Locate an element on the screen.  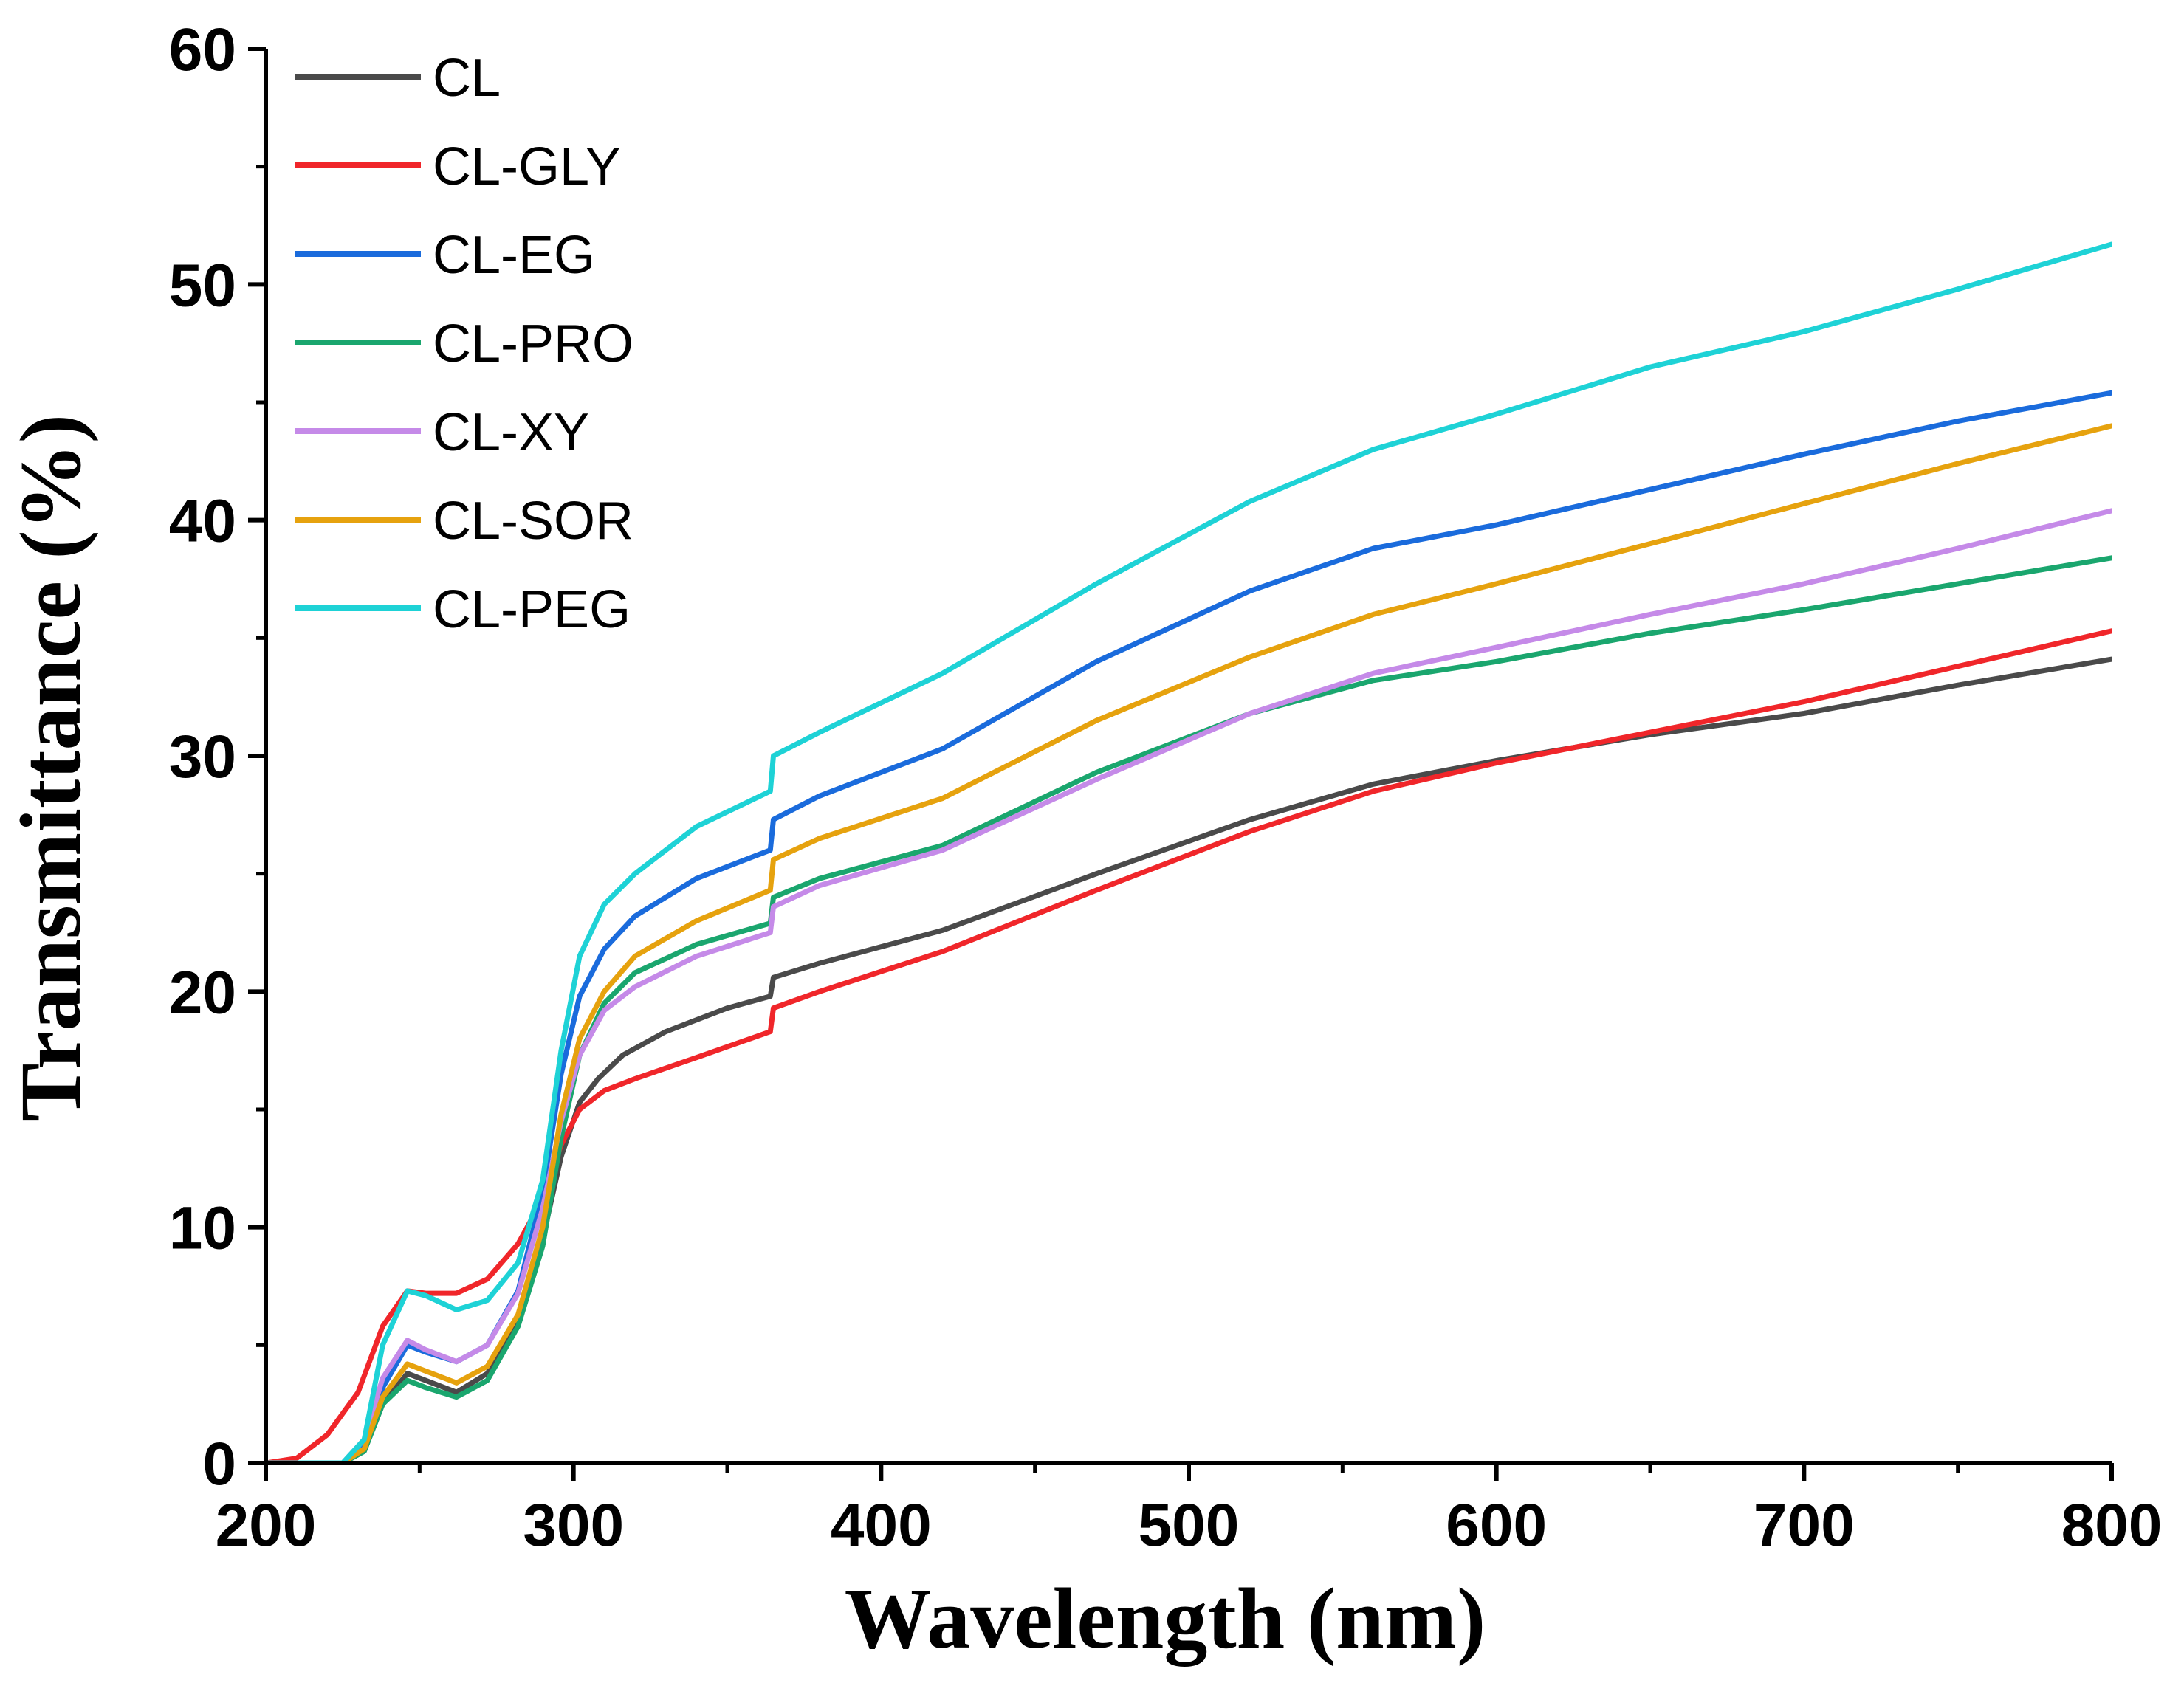
x-tick-label: 500 is located at coordinates (1190, 1526).